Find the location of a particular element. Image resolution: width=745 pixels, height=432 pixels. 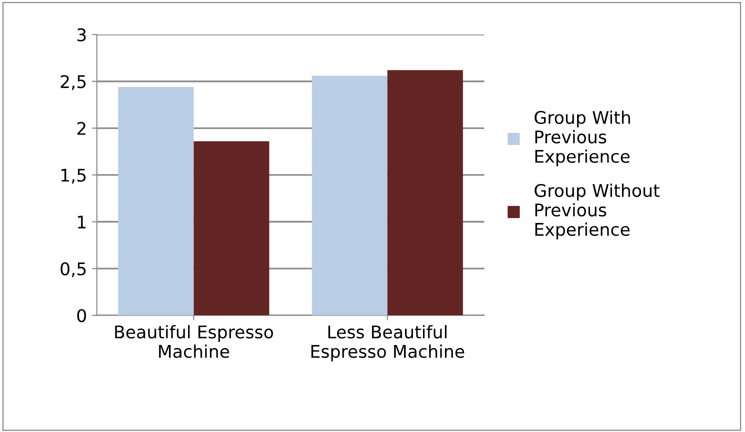

y-tick-label: 0,5 is located at coordinates (73, 270).